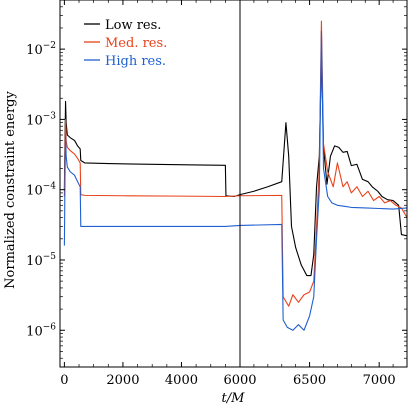 The image size is (408, 408). I want to click on x-tick-label: 4000, so click(181, 380).